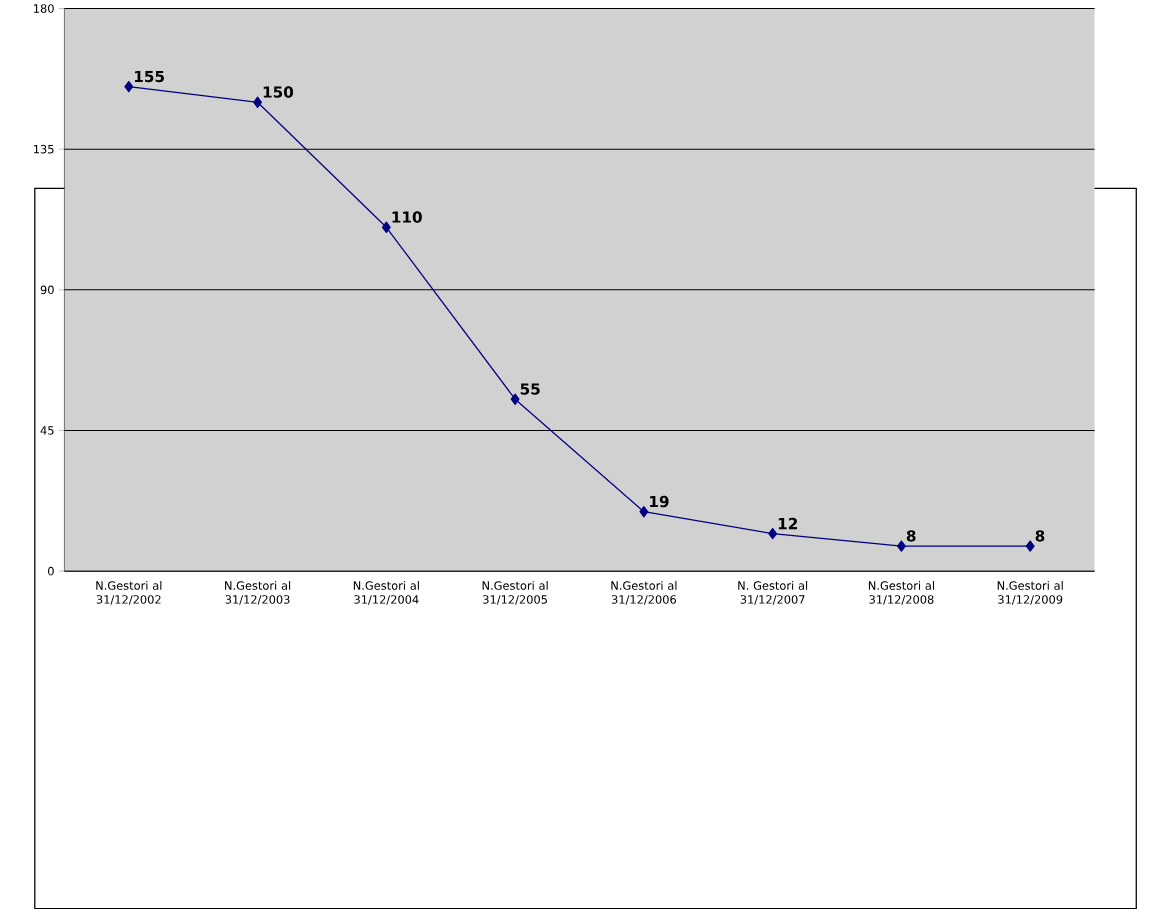 The height and width of the screenshot is (909, 1159). Describe the element at coordinates (149, 76) in the screenshot. I see `data-label: 155` at that location.